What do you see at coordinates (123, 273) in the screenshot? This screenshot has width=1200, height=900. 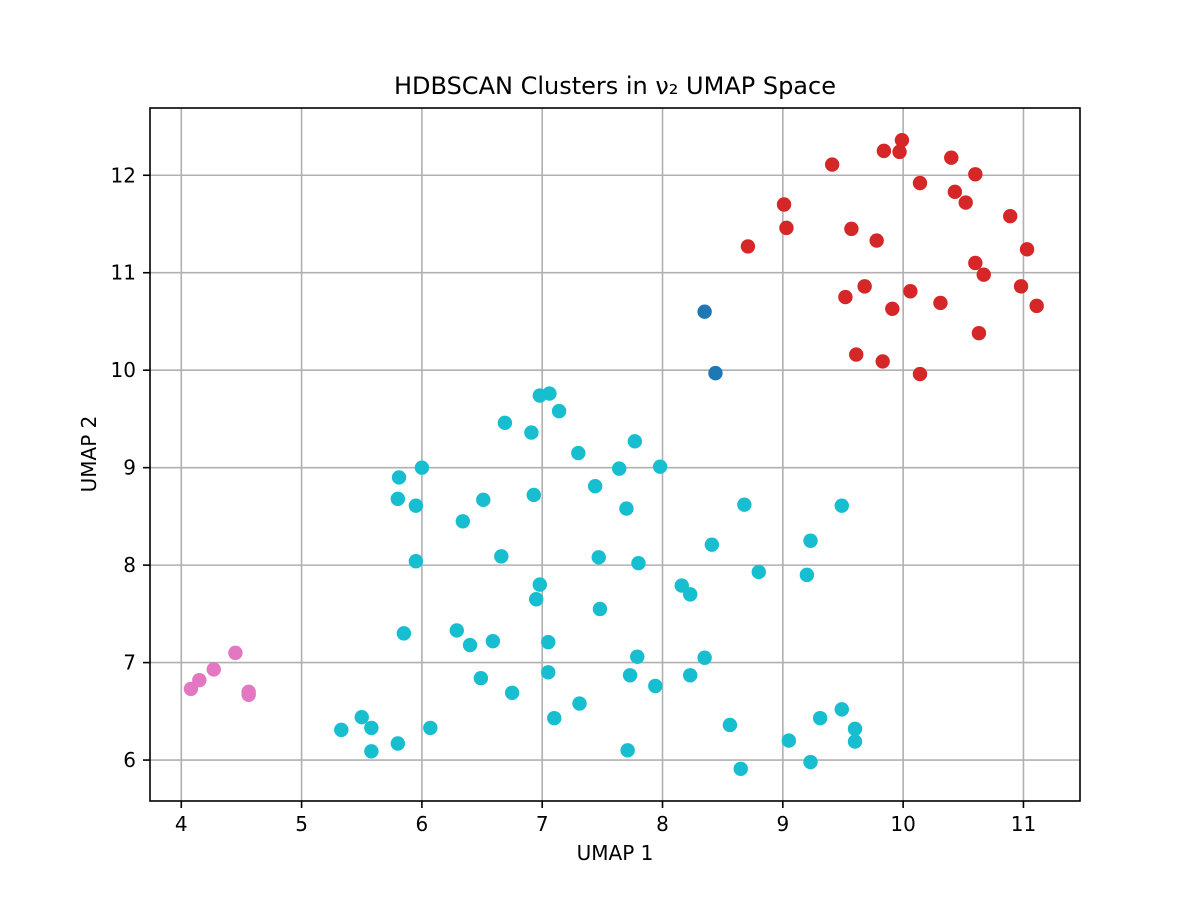 I see `y-tick-label: 11` at bounding box center [123, 273].